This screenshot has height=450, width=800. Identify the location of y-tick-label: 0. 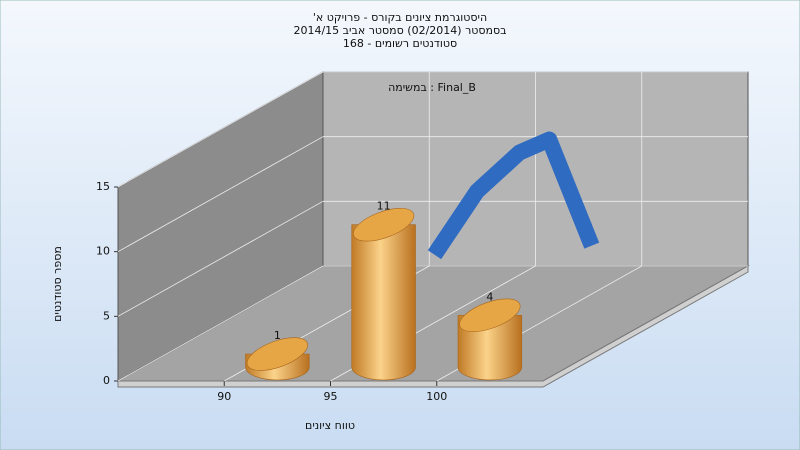
(106, 380).